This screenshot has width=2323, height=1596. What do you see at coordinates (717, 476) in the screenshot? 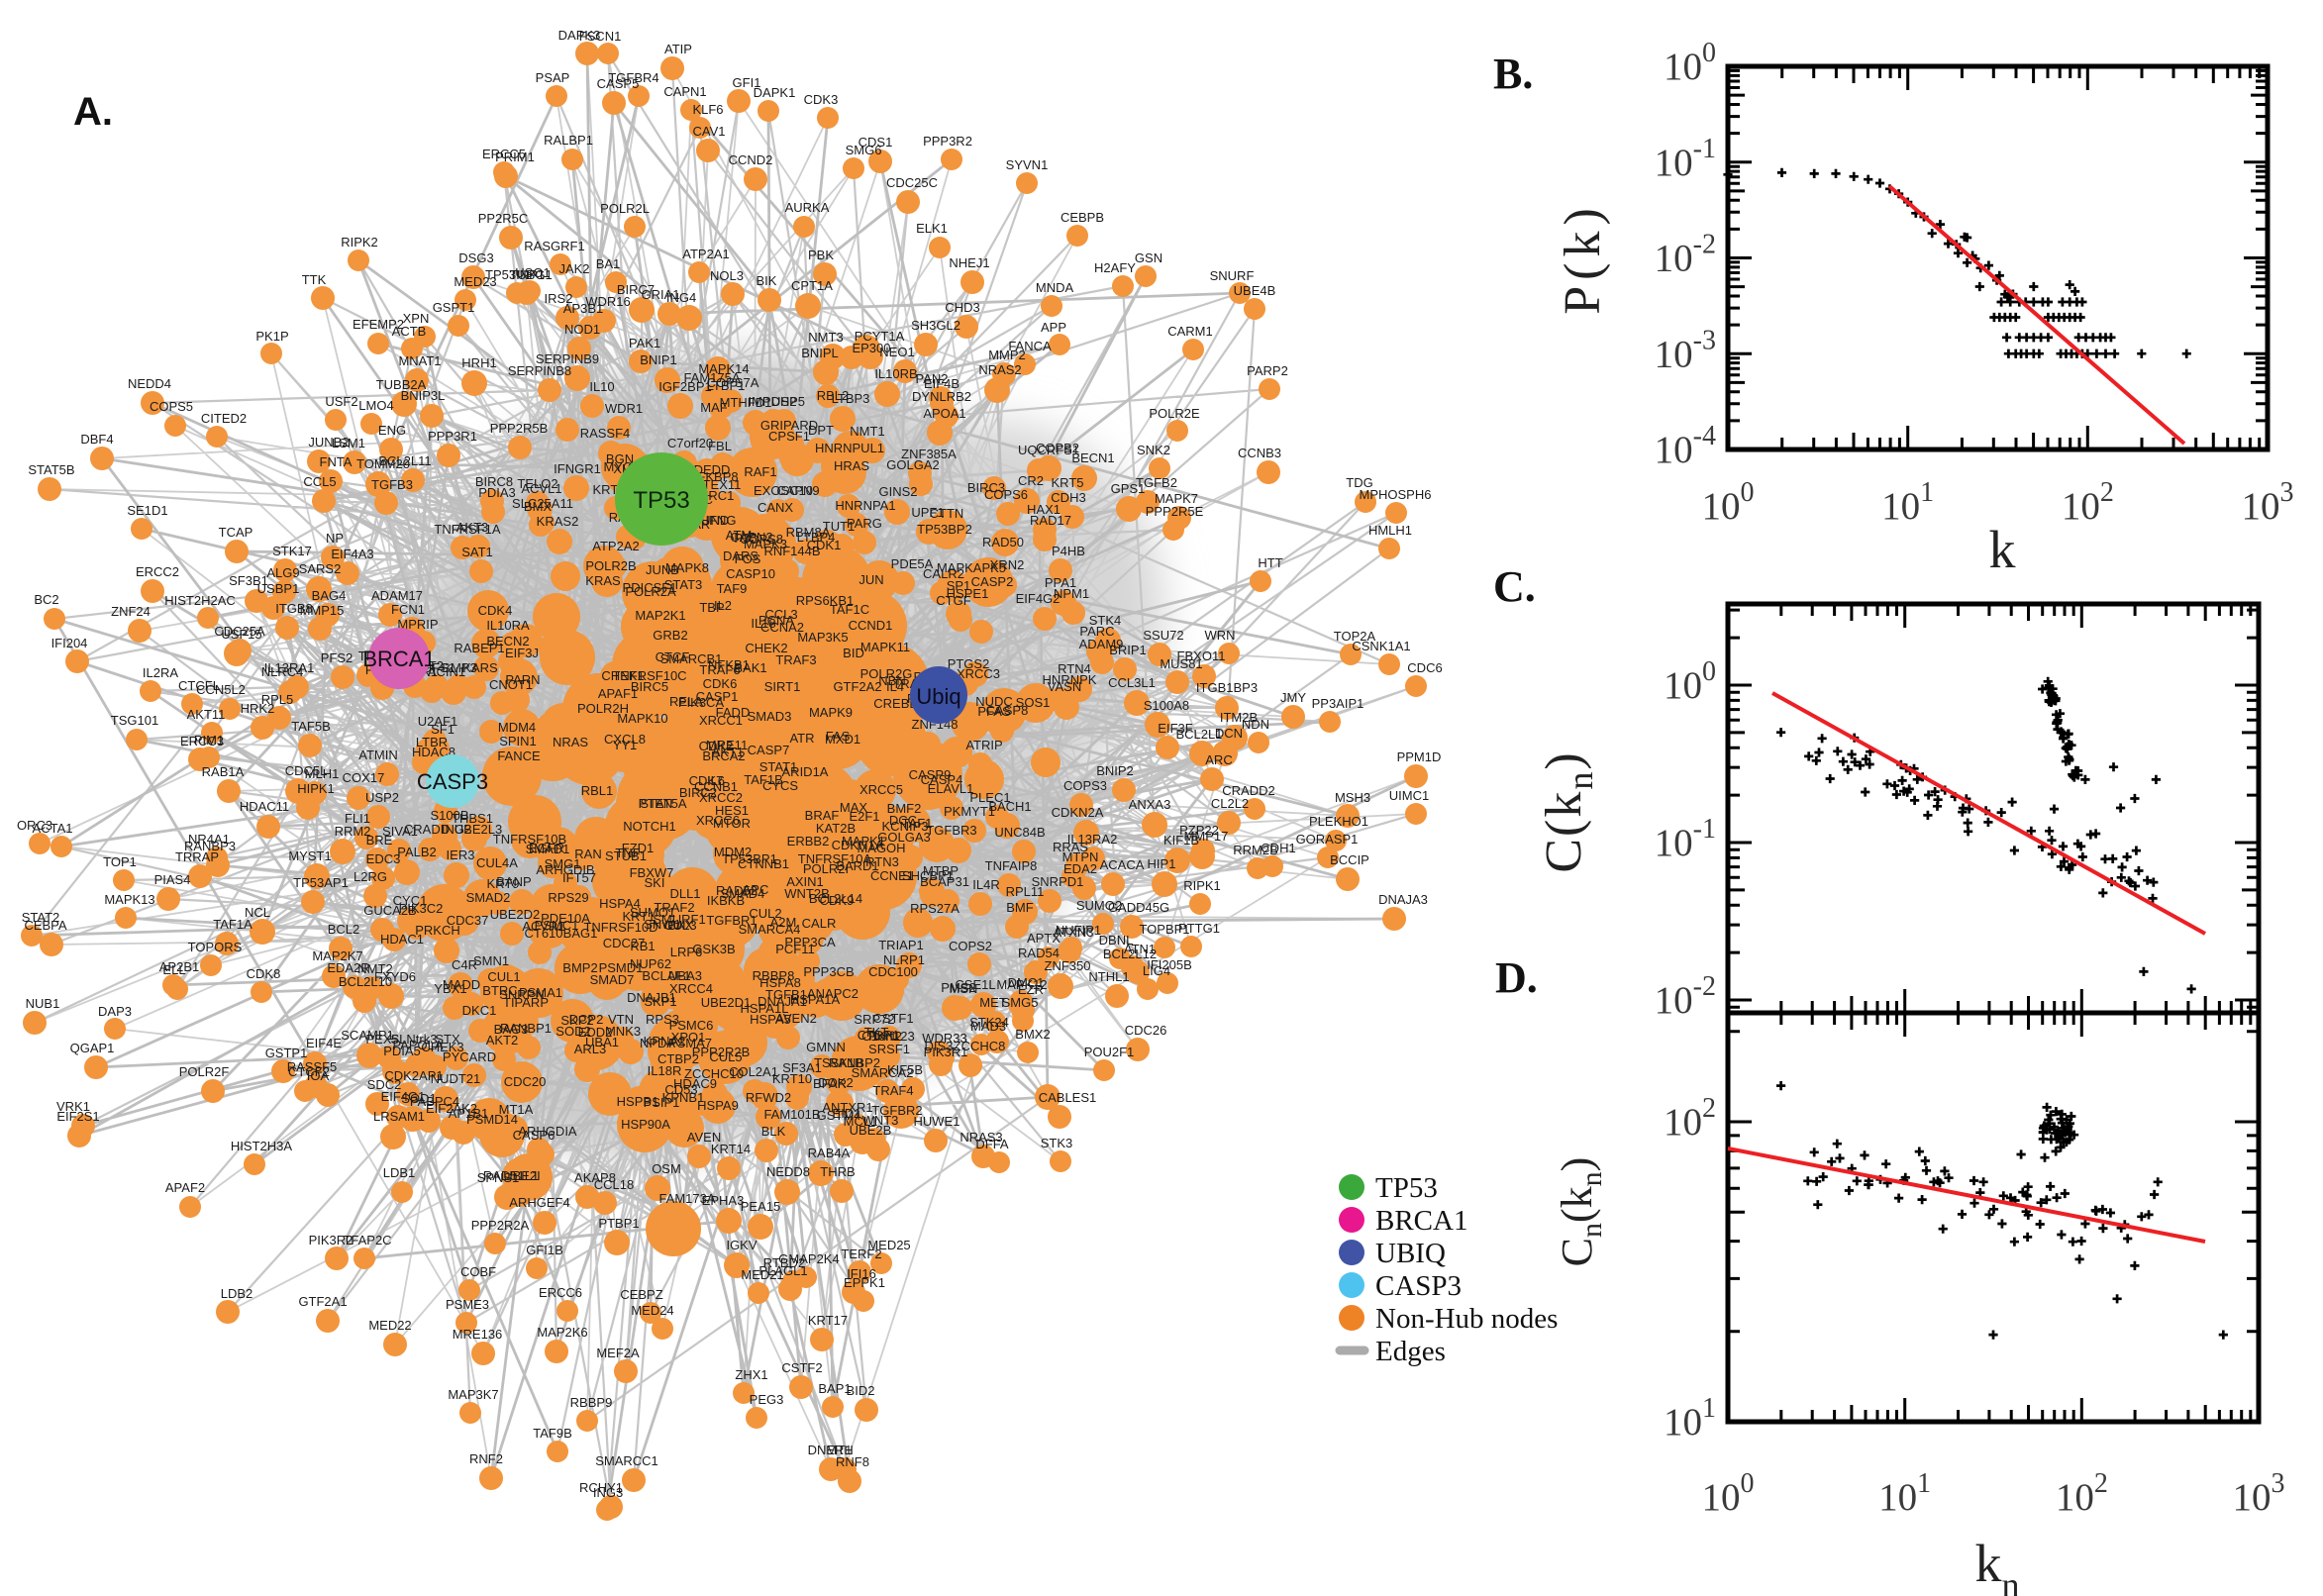
I see `svg-text: FKBP8` at bounding box center [717, 476].